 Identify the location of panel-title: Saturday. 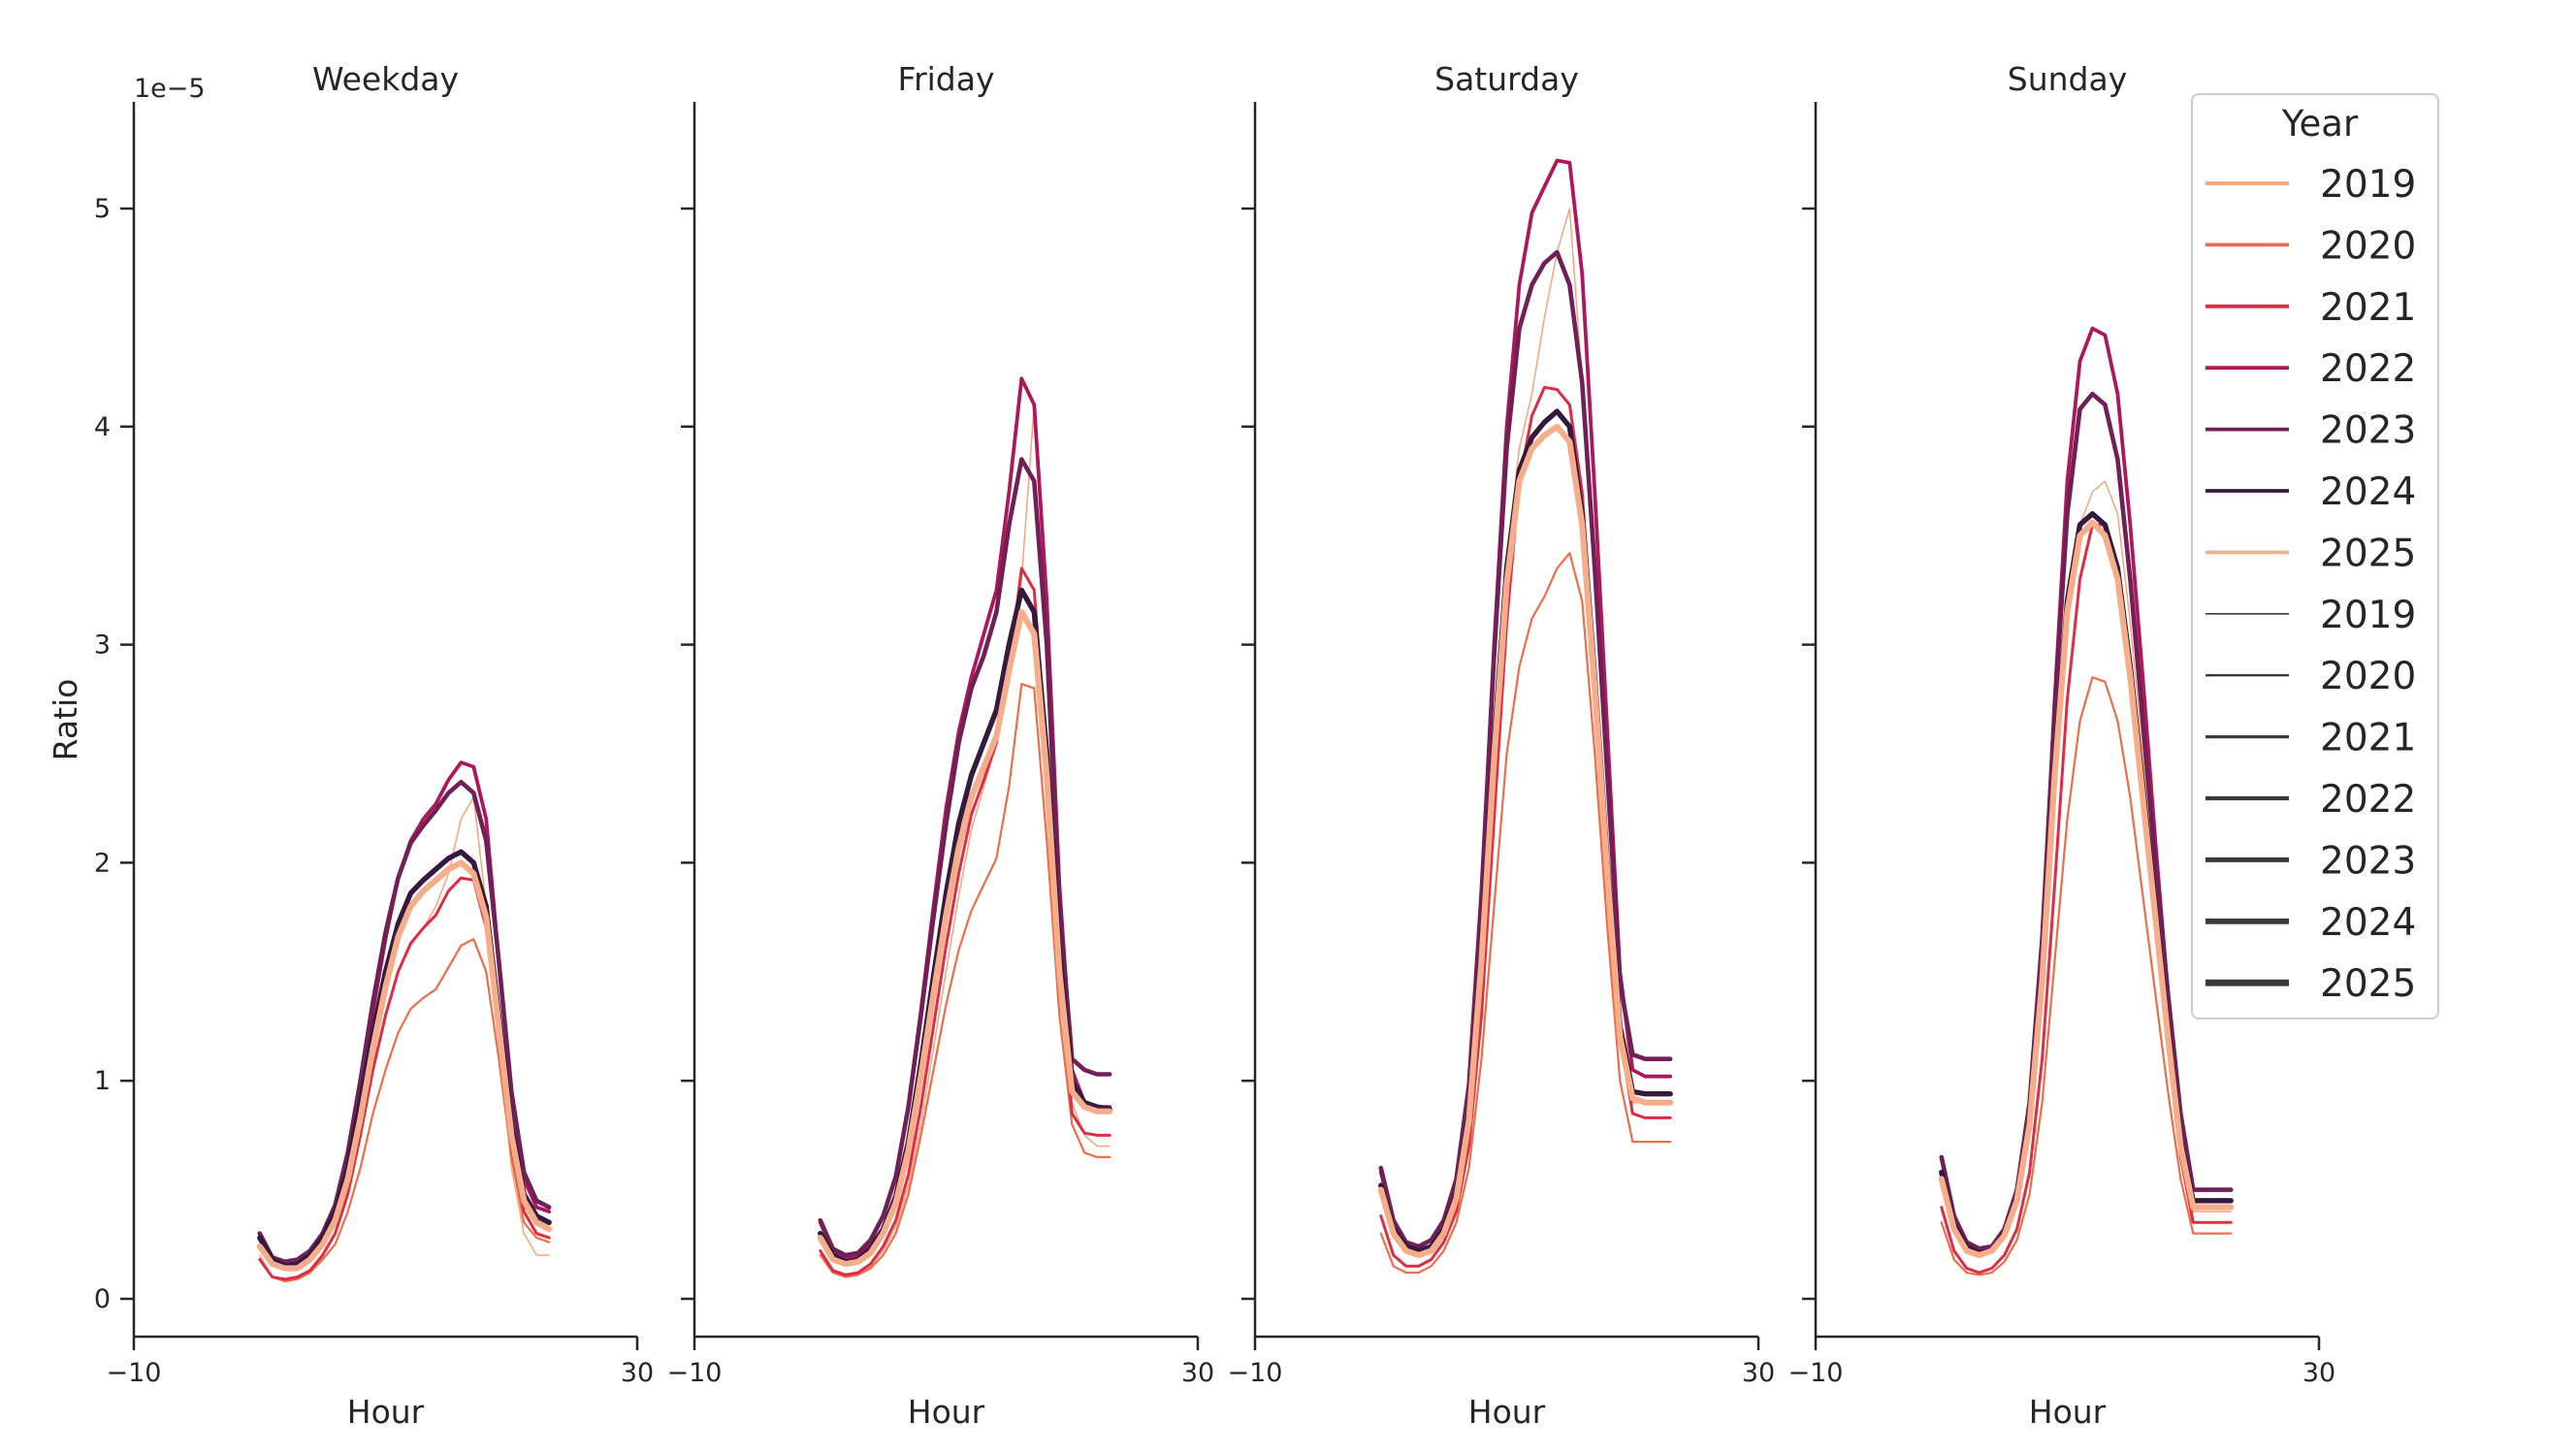
(1506, 79).